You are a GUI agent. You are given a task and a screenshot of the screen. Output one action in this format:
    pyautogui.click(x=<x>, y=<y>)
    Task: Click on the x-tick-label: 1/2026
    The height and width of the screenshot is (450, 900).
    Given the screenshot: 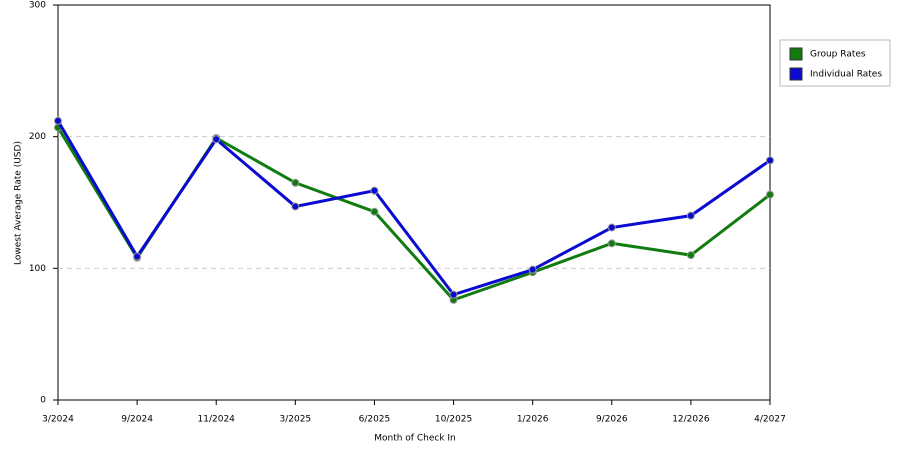 What is the action you would take?
    pyautogui.click(x=533, y=420)
    